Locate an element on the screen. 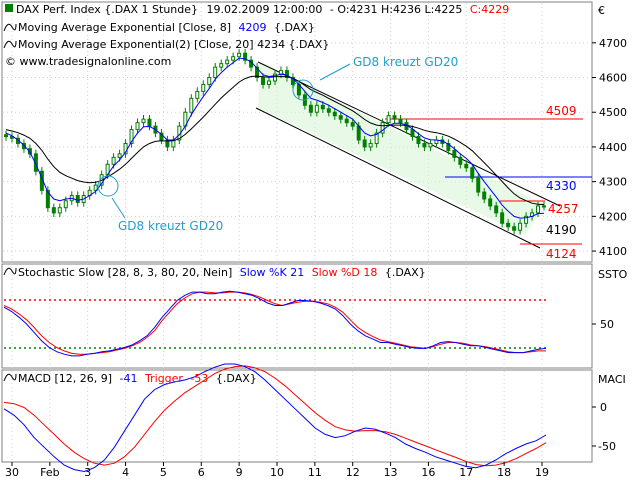 The height and width of the screenshot is (480, 640). stochastic-d-label: Slow %D 18 is located at coordinates (345, 272).